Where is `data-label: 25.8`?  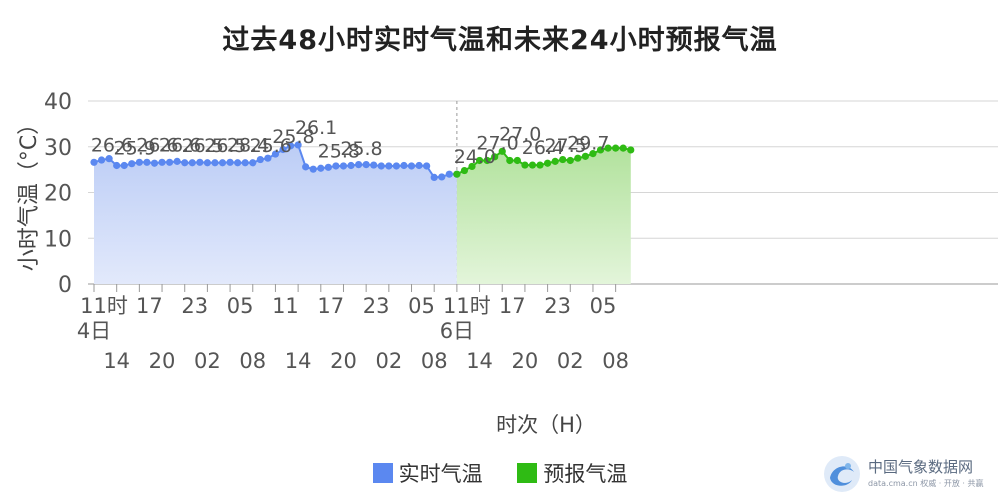
data-label: 25.8 is located at coordinates (361, 149).